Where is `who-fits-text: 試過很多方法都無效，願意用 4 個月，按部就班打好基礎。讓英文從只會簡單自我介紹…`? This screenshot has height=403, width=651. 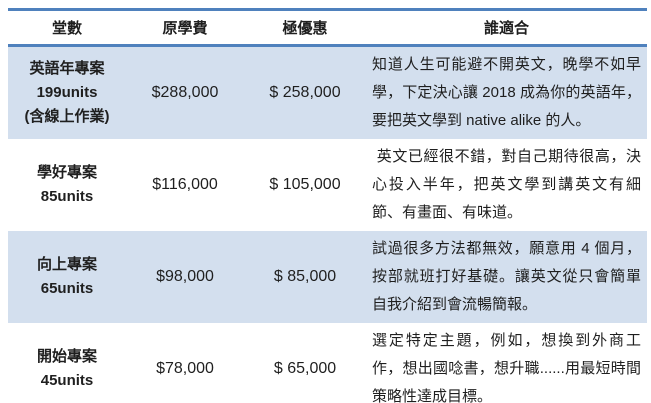
who-fits-text: 試過很多方法都無效，願意用 4 個月，按部就班打好基礎。讓英文從只會簡單自我介紹… is located at coordinates (506, 276).